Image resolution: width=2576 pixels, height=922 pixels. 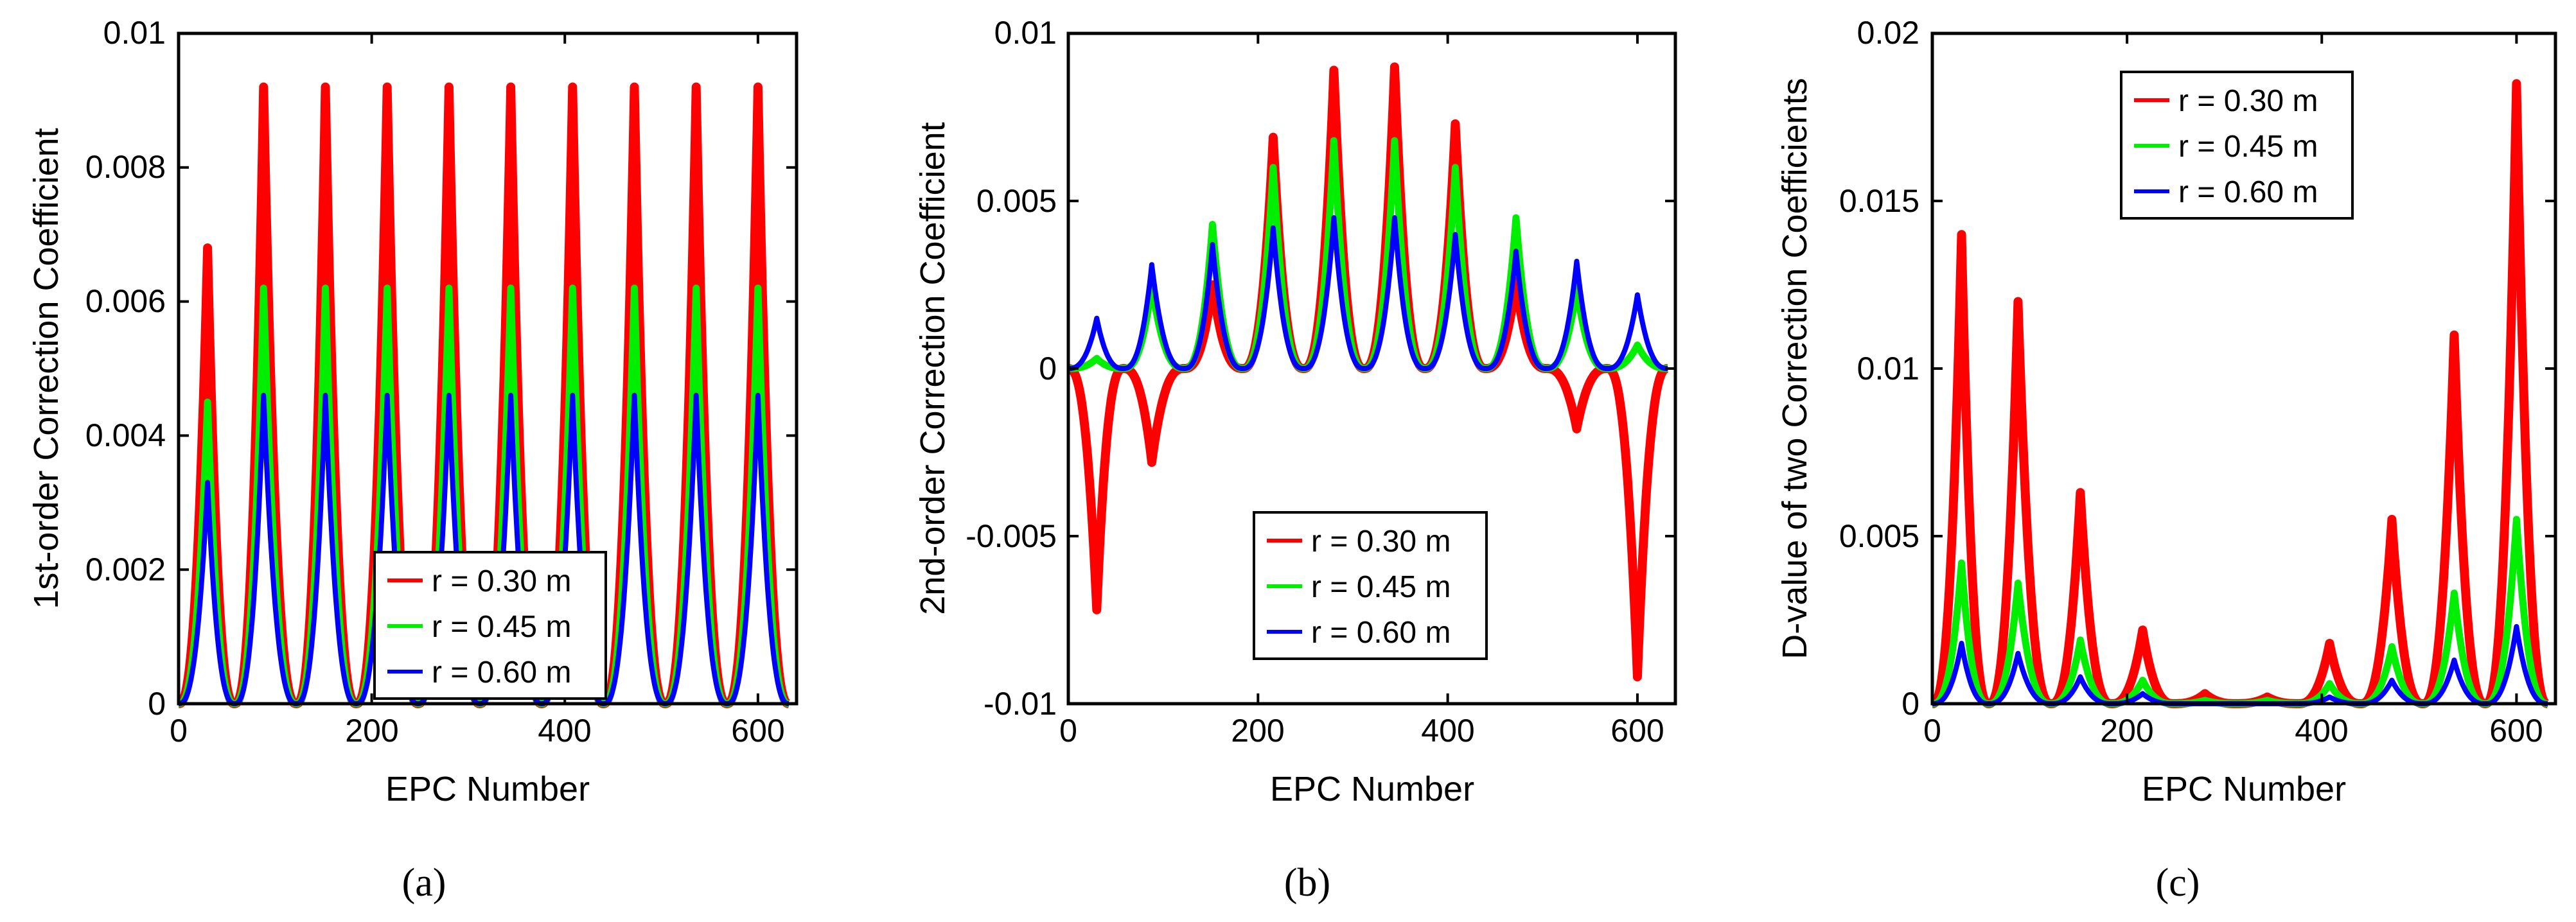 What do you see at coordinates (1879, 201) in the screenshot?
I see `panel-c-ytick-label: 0.015` at bounding box center [1879, 201].